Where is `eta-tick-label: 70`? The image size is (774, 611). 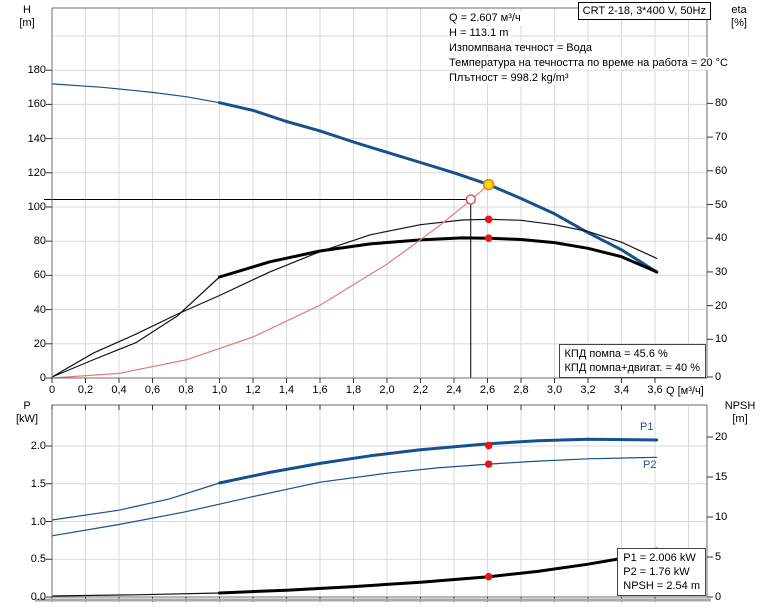
eta-tick-label: 70 is located at coordinates (721, 137).